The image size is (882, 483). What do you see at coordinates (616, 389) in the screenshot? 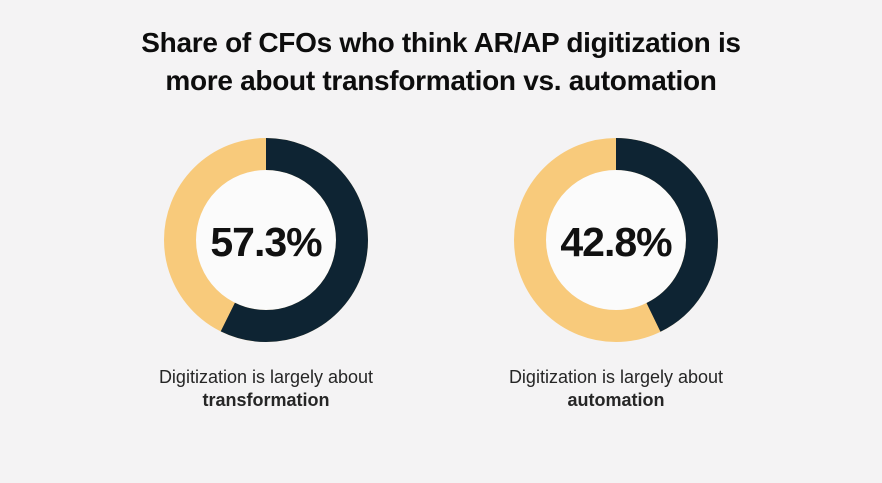
I see `donut-caption-automation: Digitization is largely about automation` at bounding box center [616, 389].